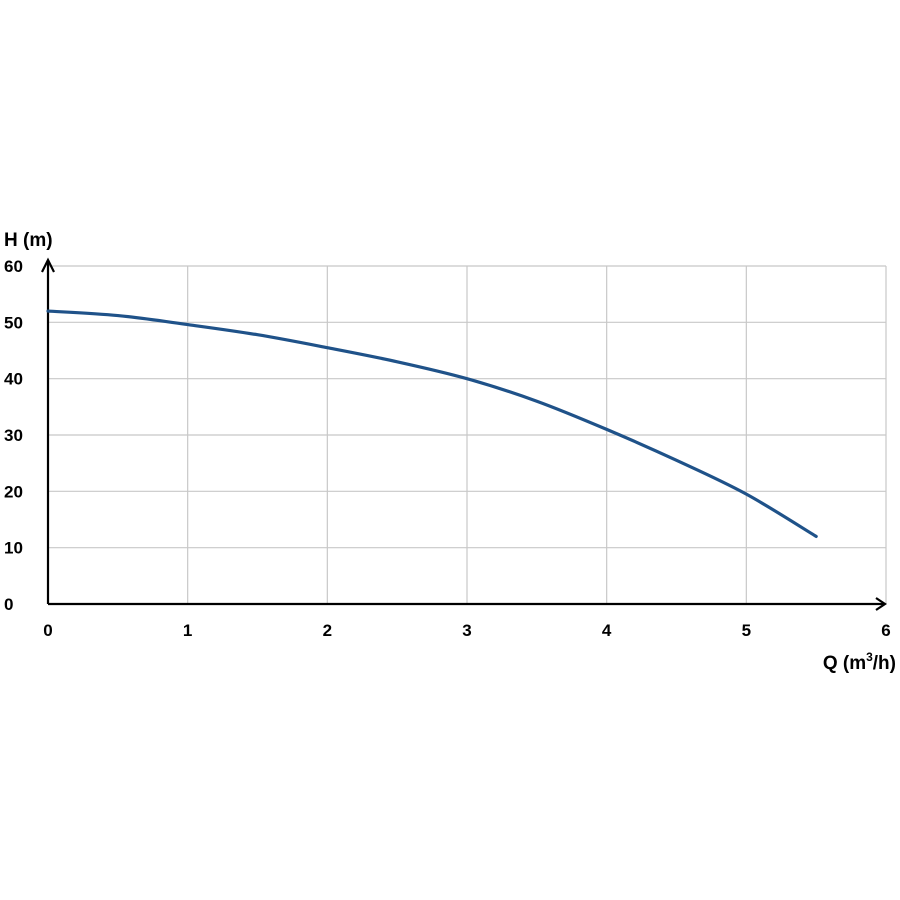 This screenshot has width=900, height=900. I want to click on x-tick-label: 6, so click(885, 630).